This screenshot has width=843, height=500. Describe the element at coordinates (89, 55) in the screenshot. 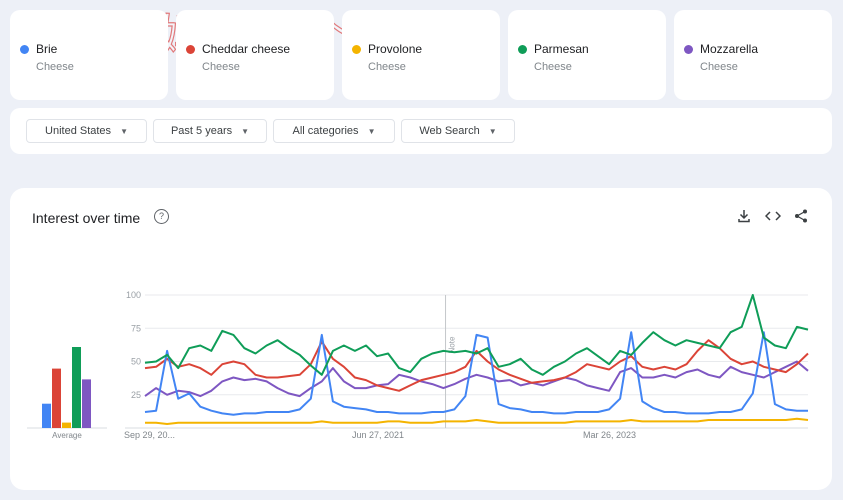

I see `term-card: Brie Cheese` at that location.